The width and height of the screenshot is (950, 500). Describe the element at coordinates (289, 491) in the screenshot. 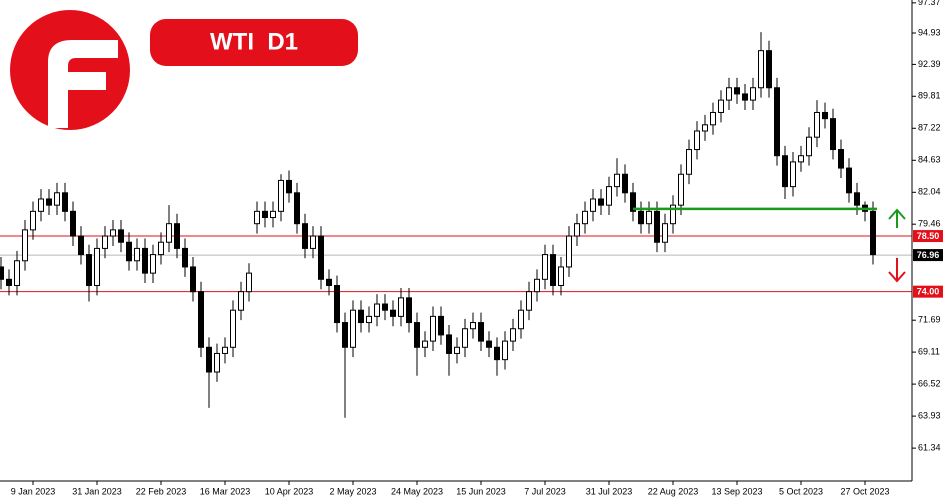

I see `x-tick-label: 10 Apr 2023` at that location.